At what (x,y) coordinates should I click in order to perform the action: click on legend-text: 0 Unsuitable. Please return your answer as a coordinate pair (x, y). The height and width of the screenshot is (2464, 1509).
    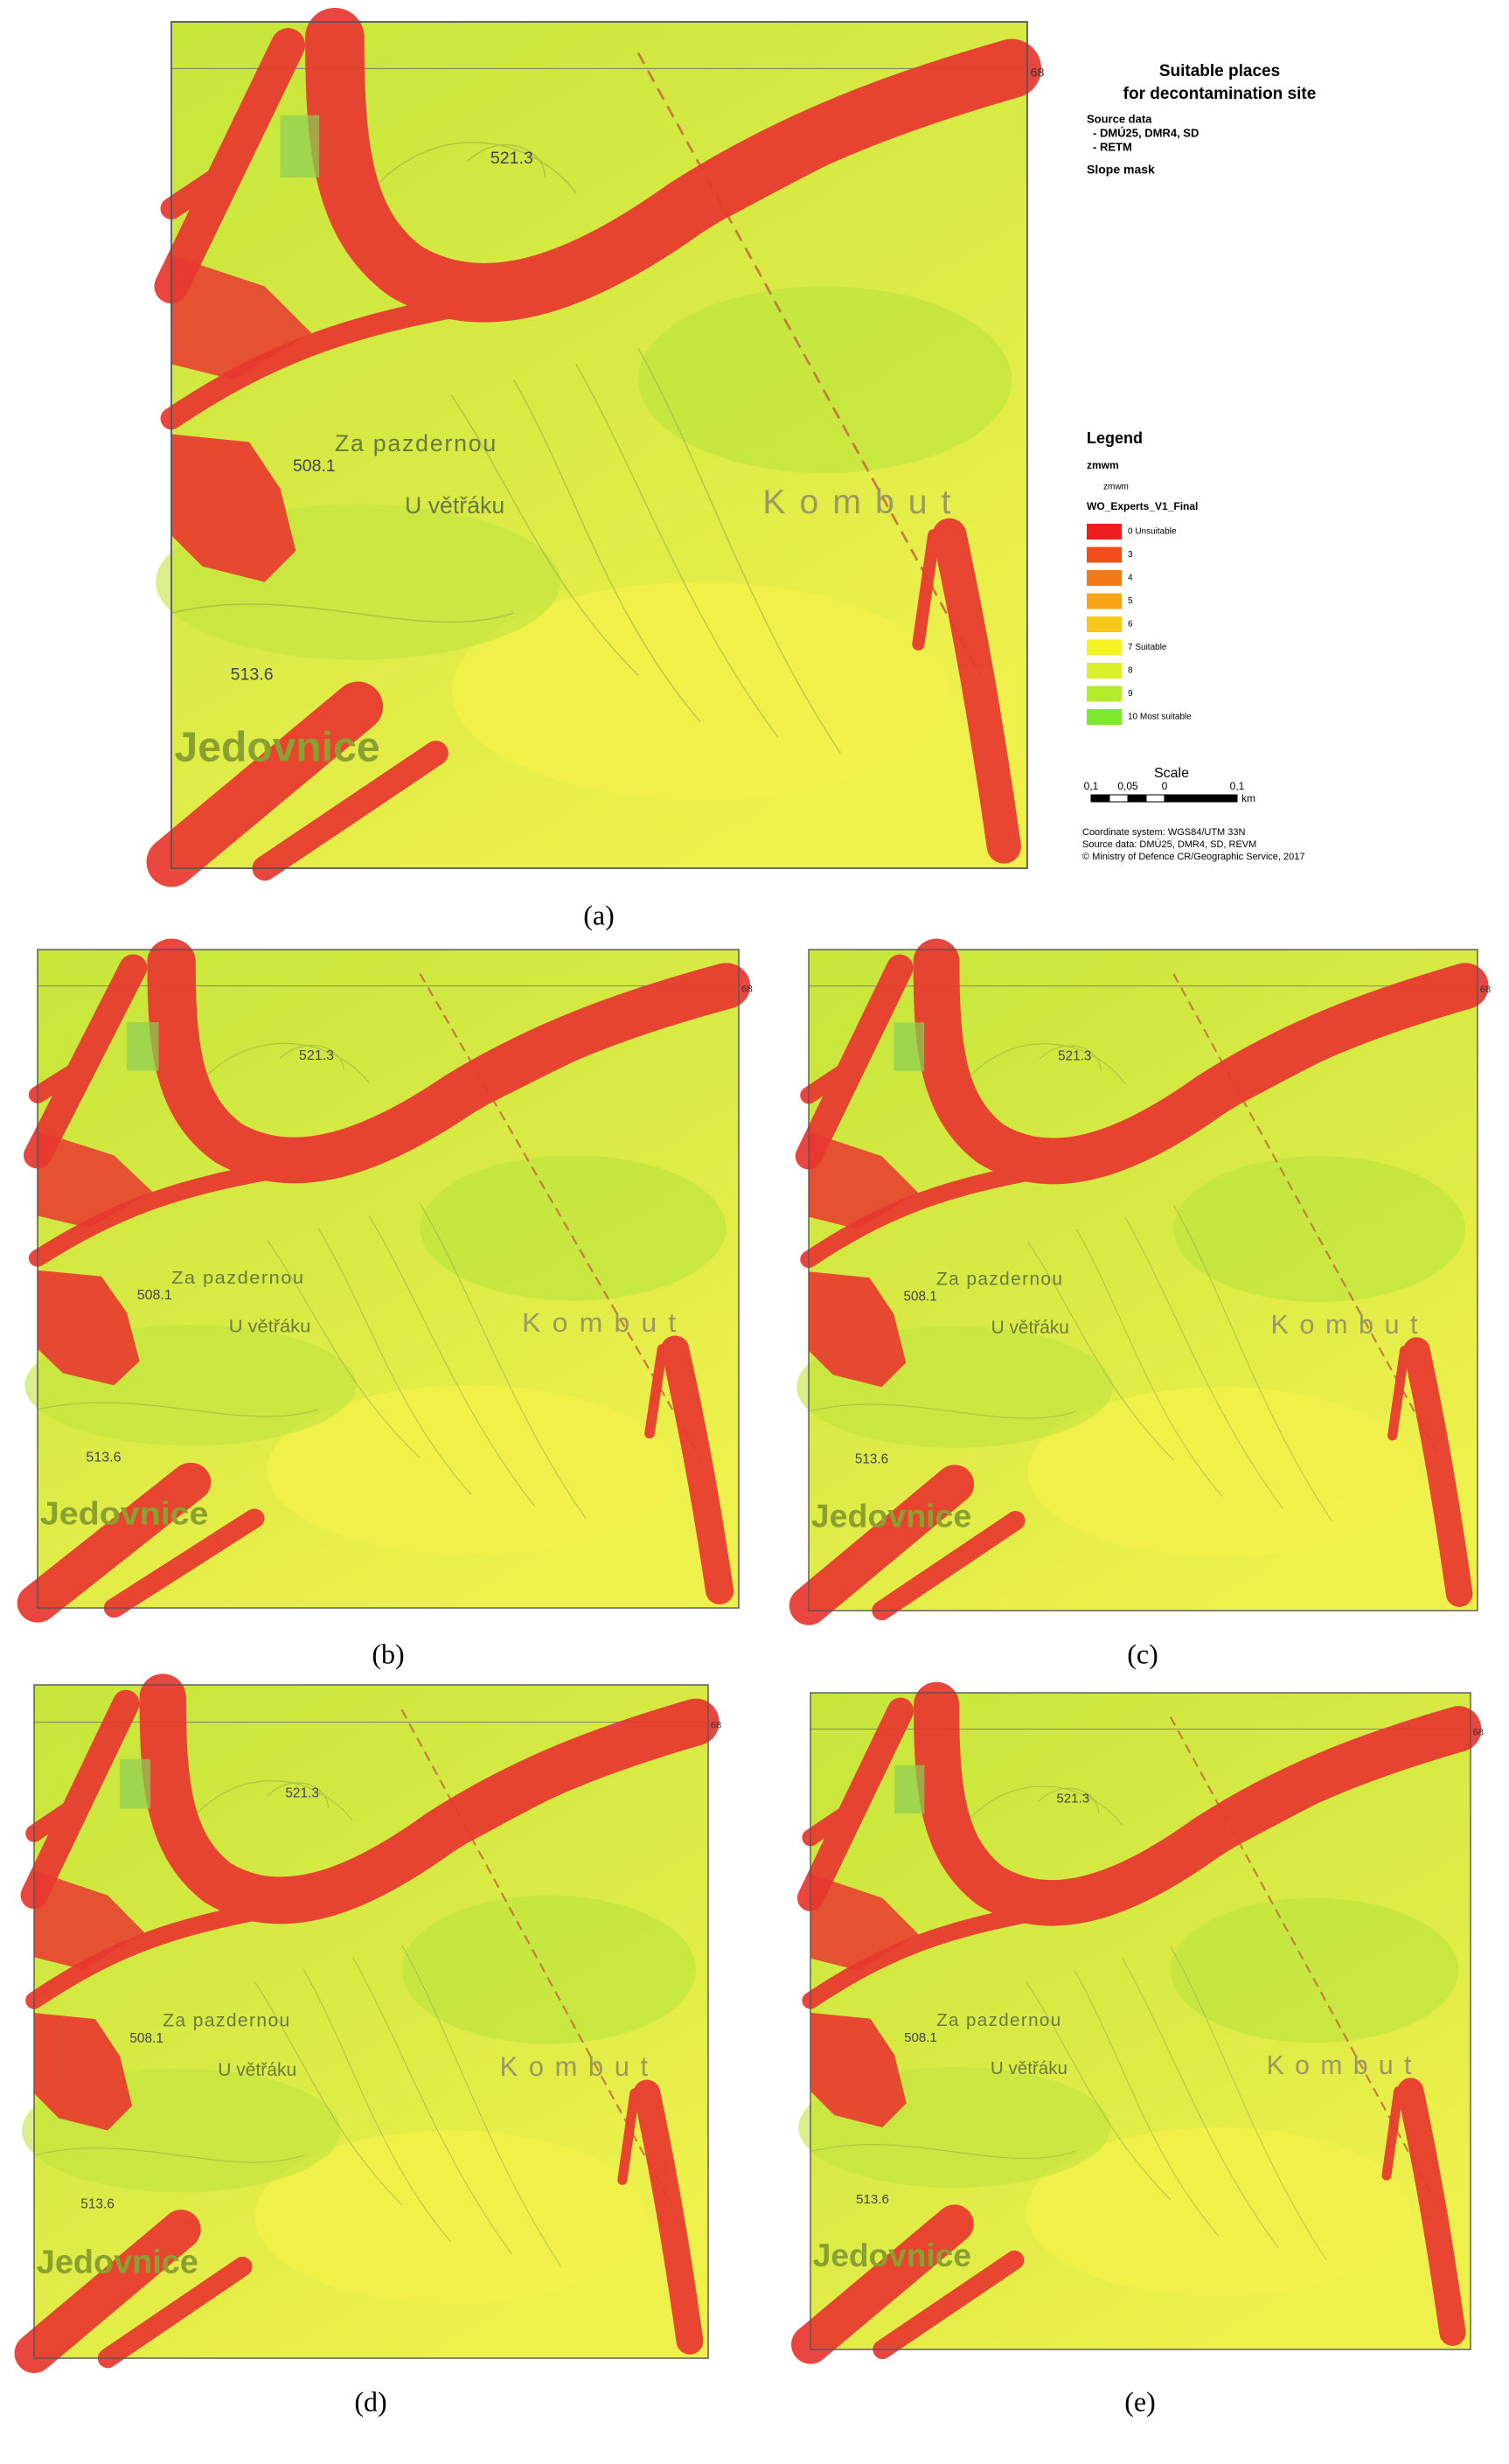
    Looking at the image, I should click on (1152, 532).